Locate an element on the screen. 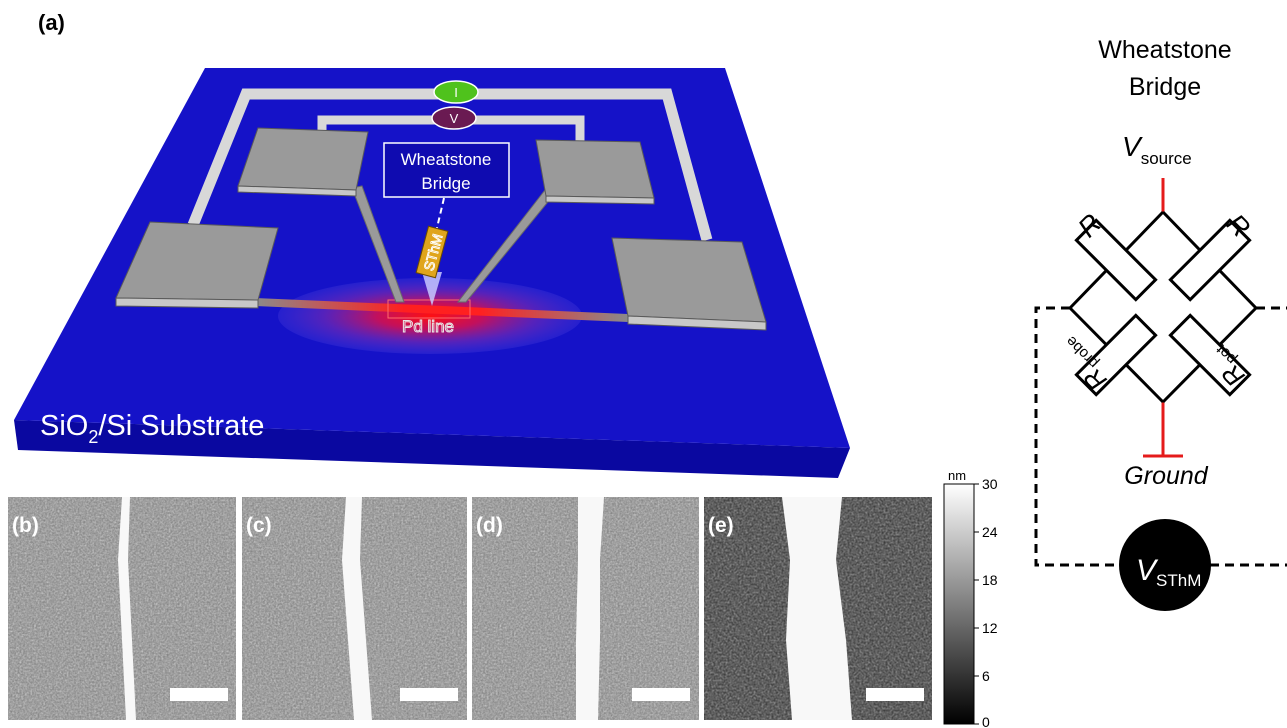  colorbar-unit: nm is located at coordinates (957, 475).